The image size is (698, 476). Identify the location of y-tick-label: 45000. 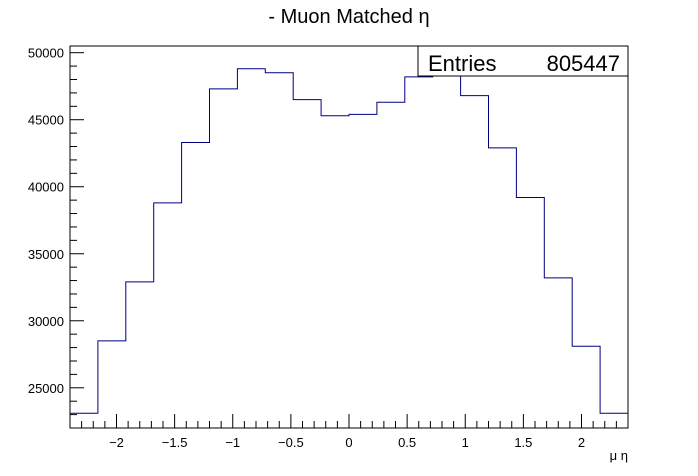
(46, 120).